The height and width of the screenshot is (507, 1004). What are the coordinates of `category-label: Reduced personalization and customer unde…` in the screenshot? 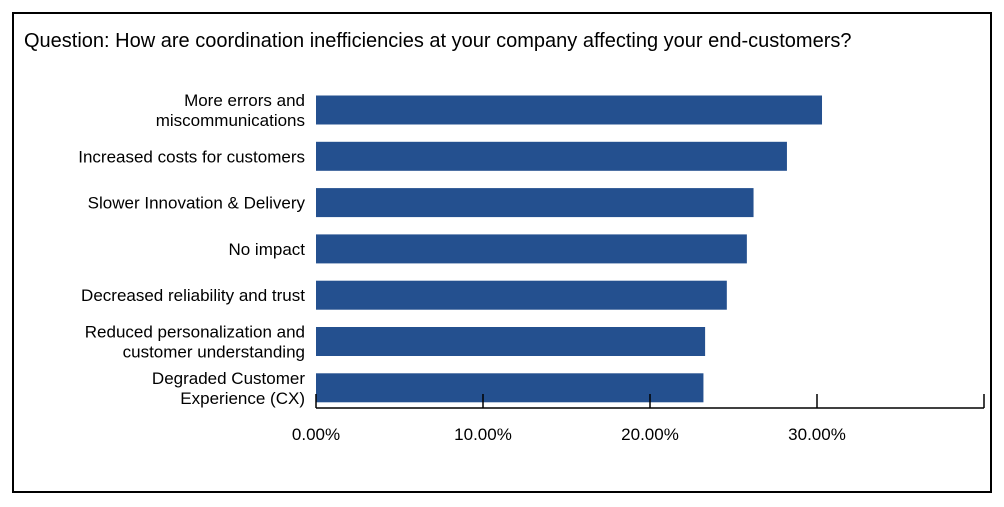 It's located at (195, 341).